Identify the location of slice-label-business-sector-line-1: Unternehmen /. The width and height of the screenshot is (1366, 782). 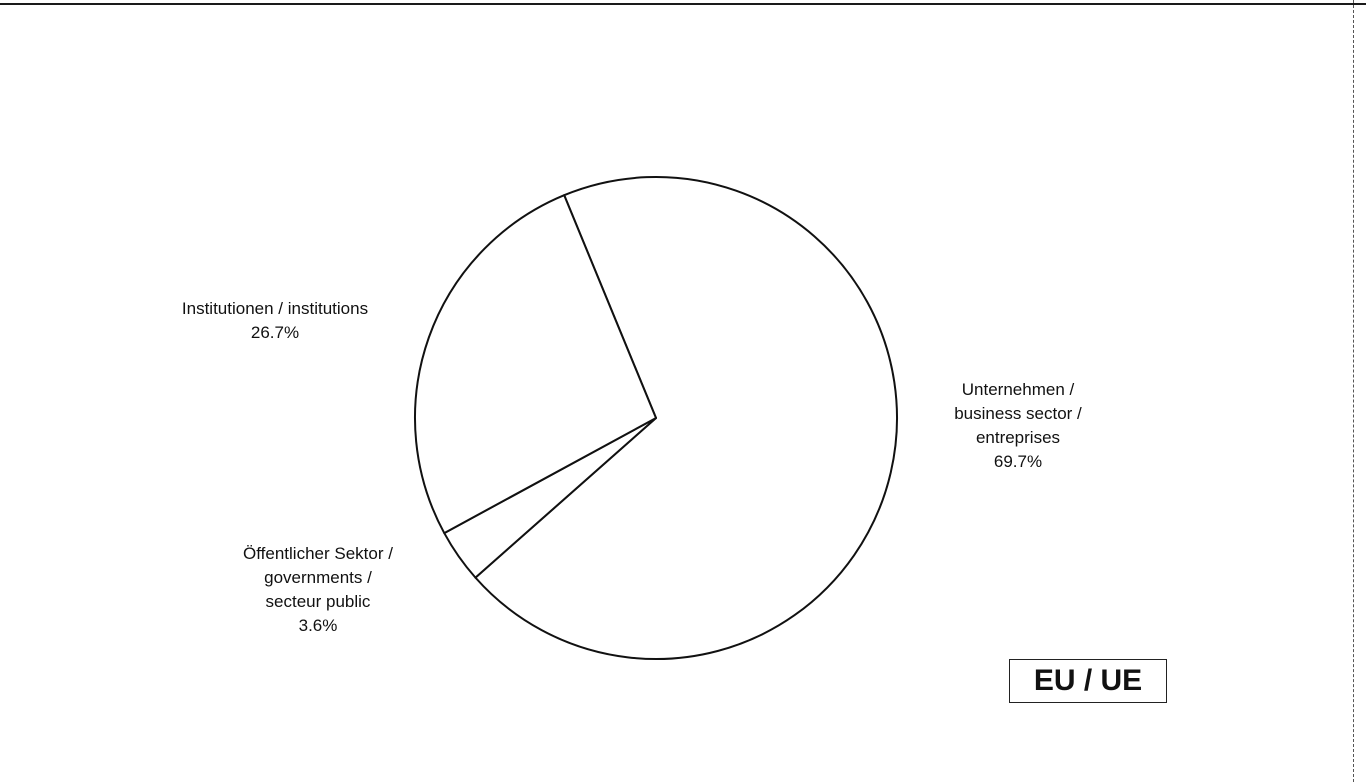
(1018, 389).